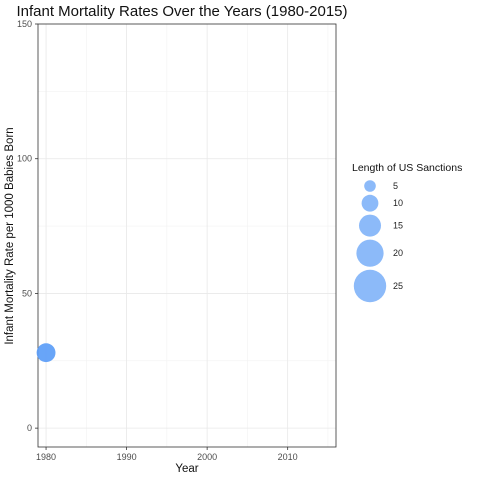 This screenshot has width=480, height=480. What do you see at coordinates (29, 428) in the screenshot?
I see `y-tick-label: 0` at bounding box center [29, 428].